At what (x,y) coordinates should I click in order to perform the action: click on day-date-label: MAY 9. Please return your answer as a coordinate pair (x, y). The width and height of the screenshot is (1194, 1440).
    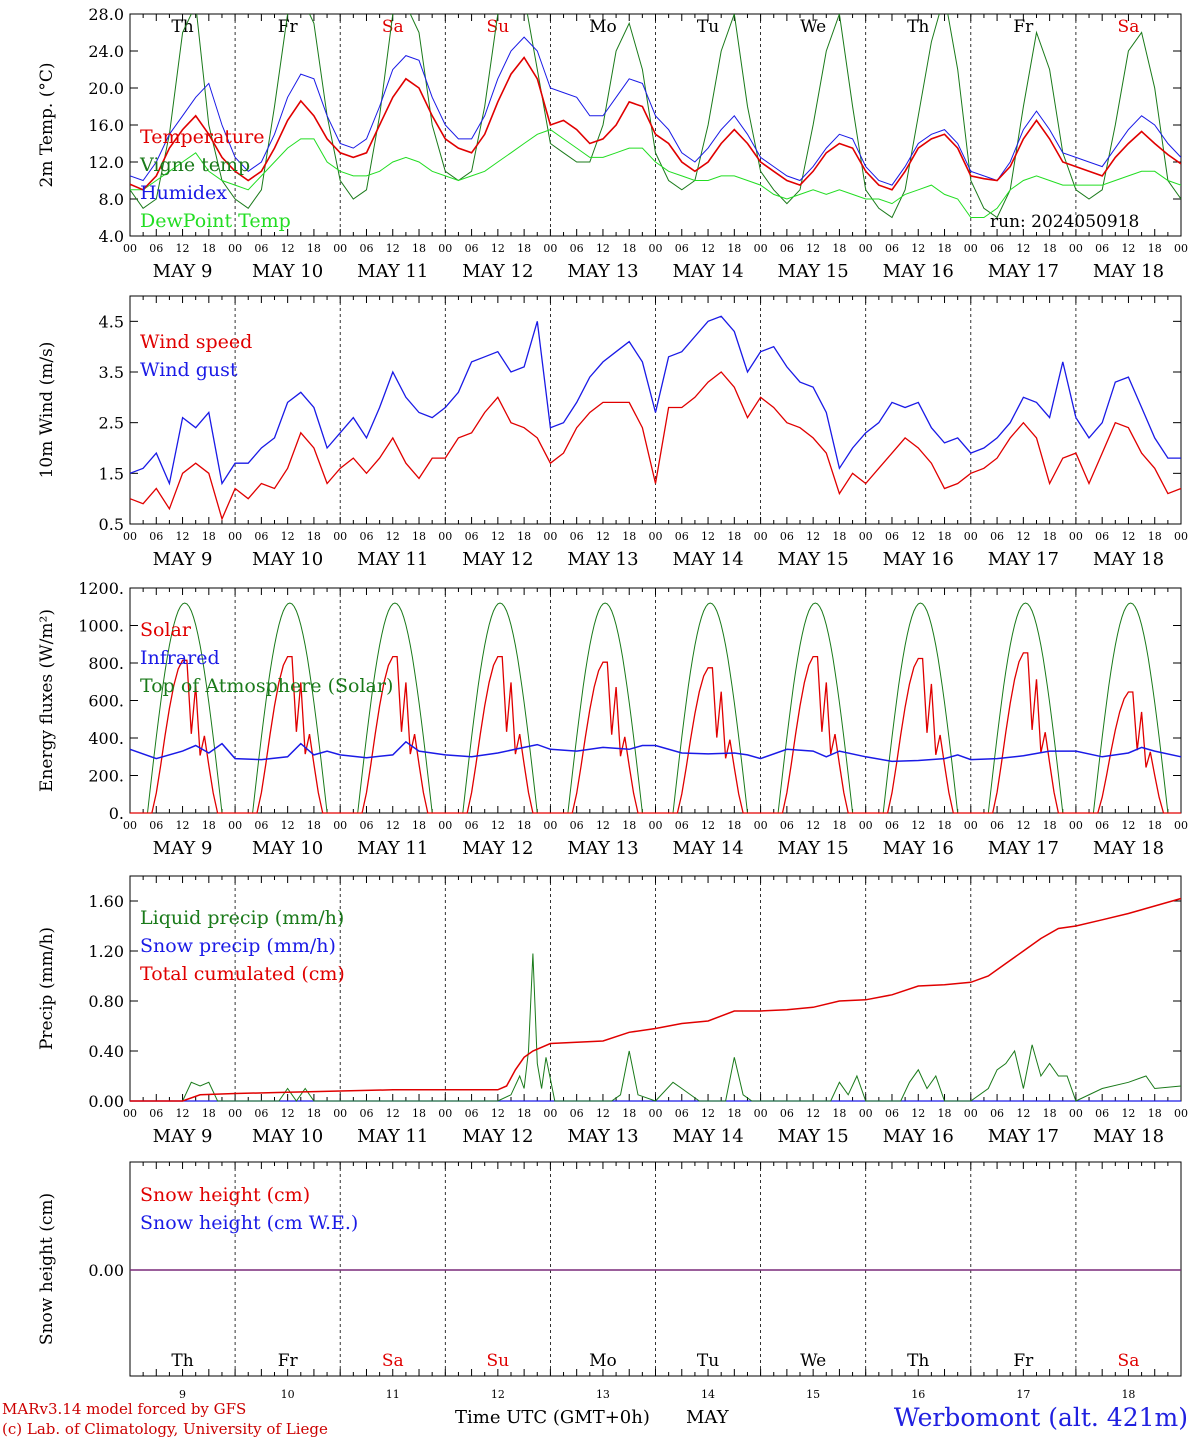
    Looking at the image, I should click on (183, 848).